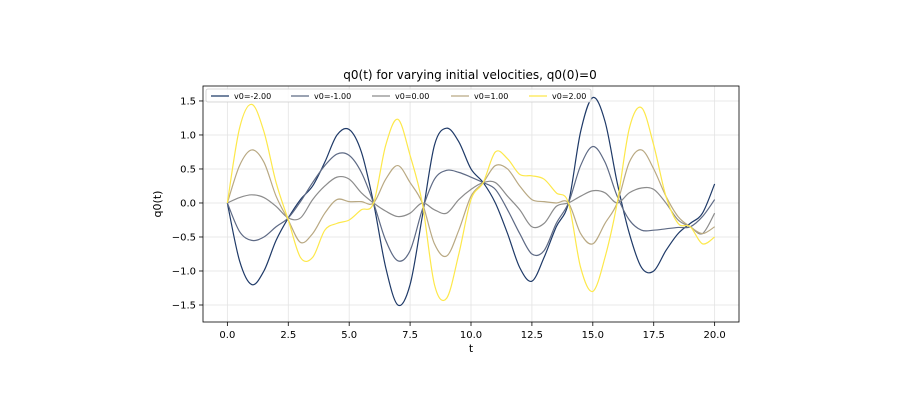 This screenshot has width=900, height=400. I want to click on y-tick-label: −1.0, so click(184, 271).